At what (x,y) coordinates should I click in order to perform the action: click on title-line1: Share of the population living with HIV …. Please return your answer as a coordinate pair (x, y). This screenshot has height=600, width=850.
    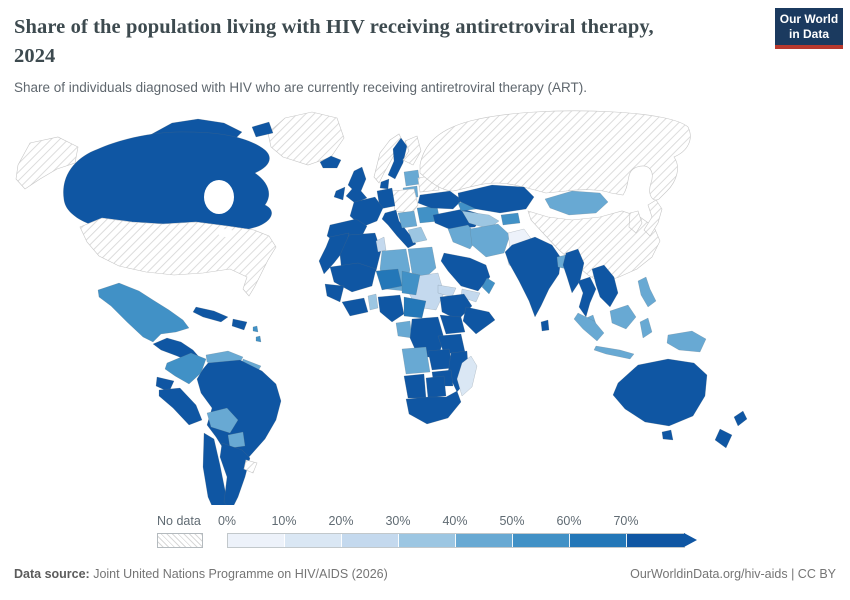
    Looking at the image, I should click on (334, 27).